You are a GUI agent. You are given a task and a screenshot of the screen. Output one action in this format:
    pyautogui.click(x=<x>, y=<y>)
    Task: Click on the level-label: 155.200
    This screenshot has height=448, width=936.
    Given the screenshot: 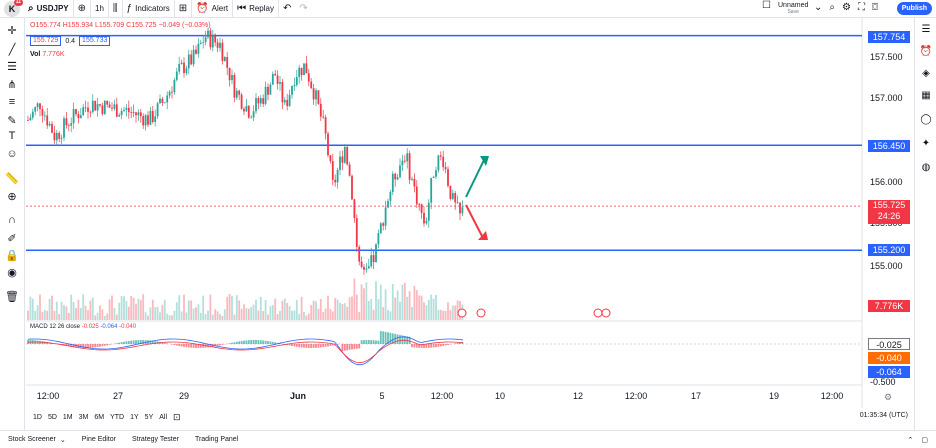 What is the action you would take?
    pyautogui.click(x=889, y=250)
    